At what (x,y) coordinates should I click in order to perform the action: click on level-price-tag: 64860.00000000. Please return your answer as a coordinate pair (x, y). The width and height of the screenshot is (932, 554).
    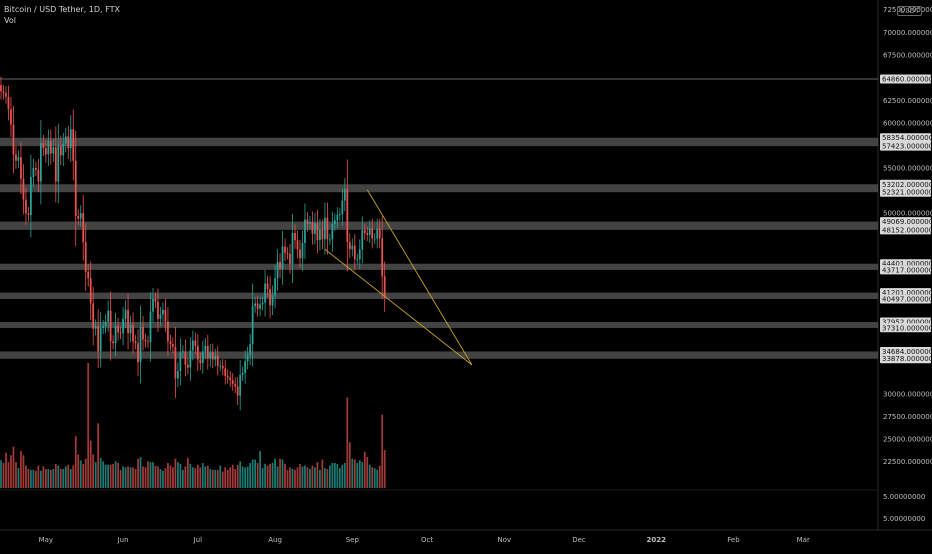
    Looking at the image, I should click on (907, 79).